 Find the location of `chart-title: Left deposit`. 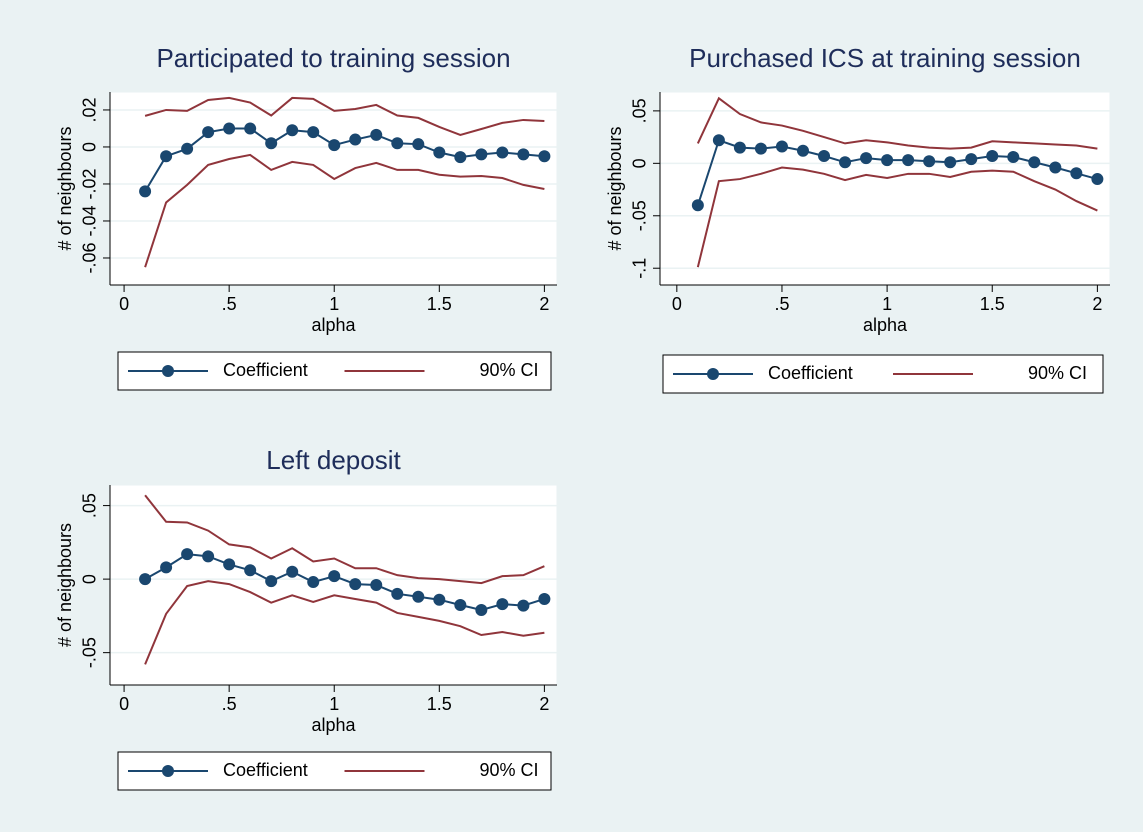

chart-title: Left deposit is located at coordinates (333, 460).